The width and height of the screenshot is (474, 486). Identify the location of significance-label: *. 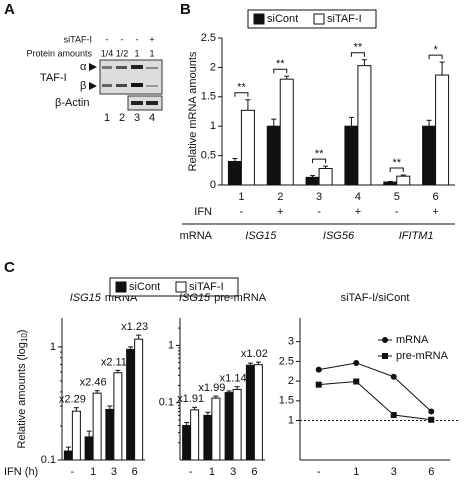
(435, 50).